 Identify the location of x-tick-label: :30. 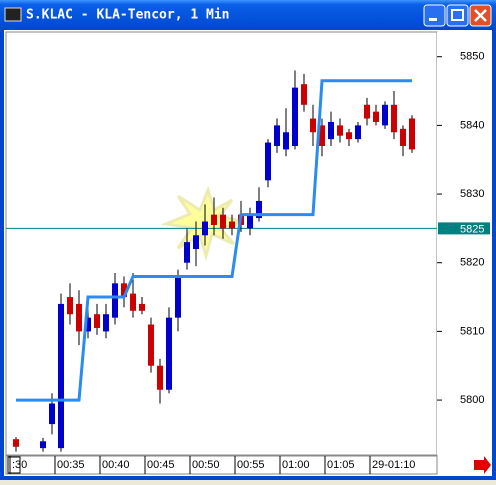
(19, 465).